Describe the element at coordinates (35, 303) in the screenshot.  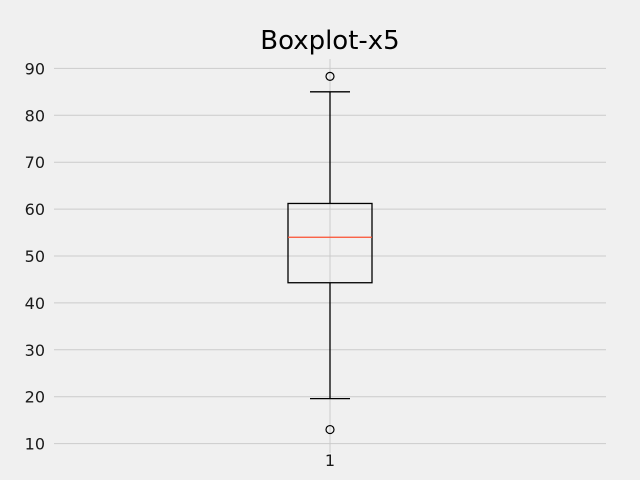
I see `y-tick-label: 40` at that location.